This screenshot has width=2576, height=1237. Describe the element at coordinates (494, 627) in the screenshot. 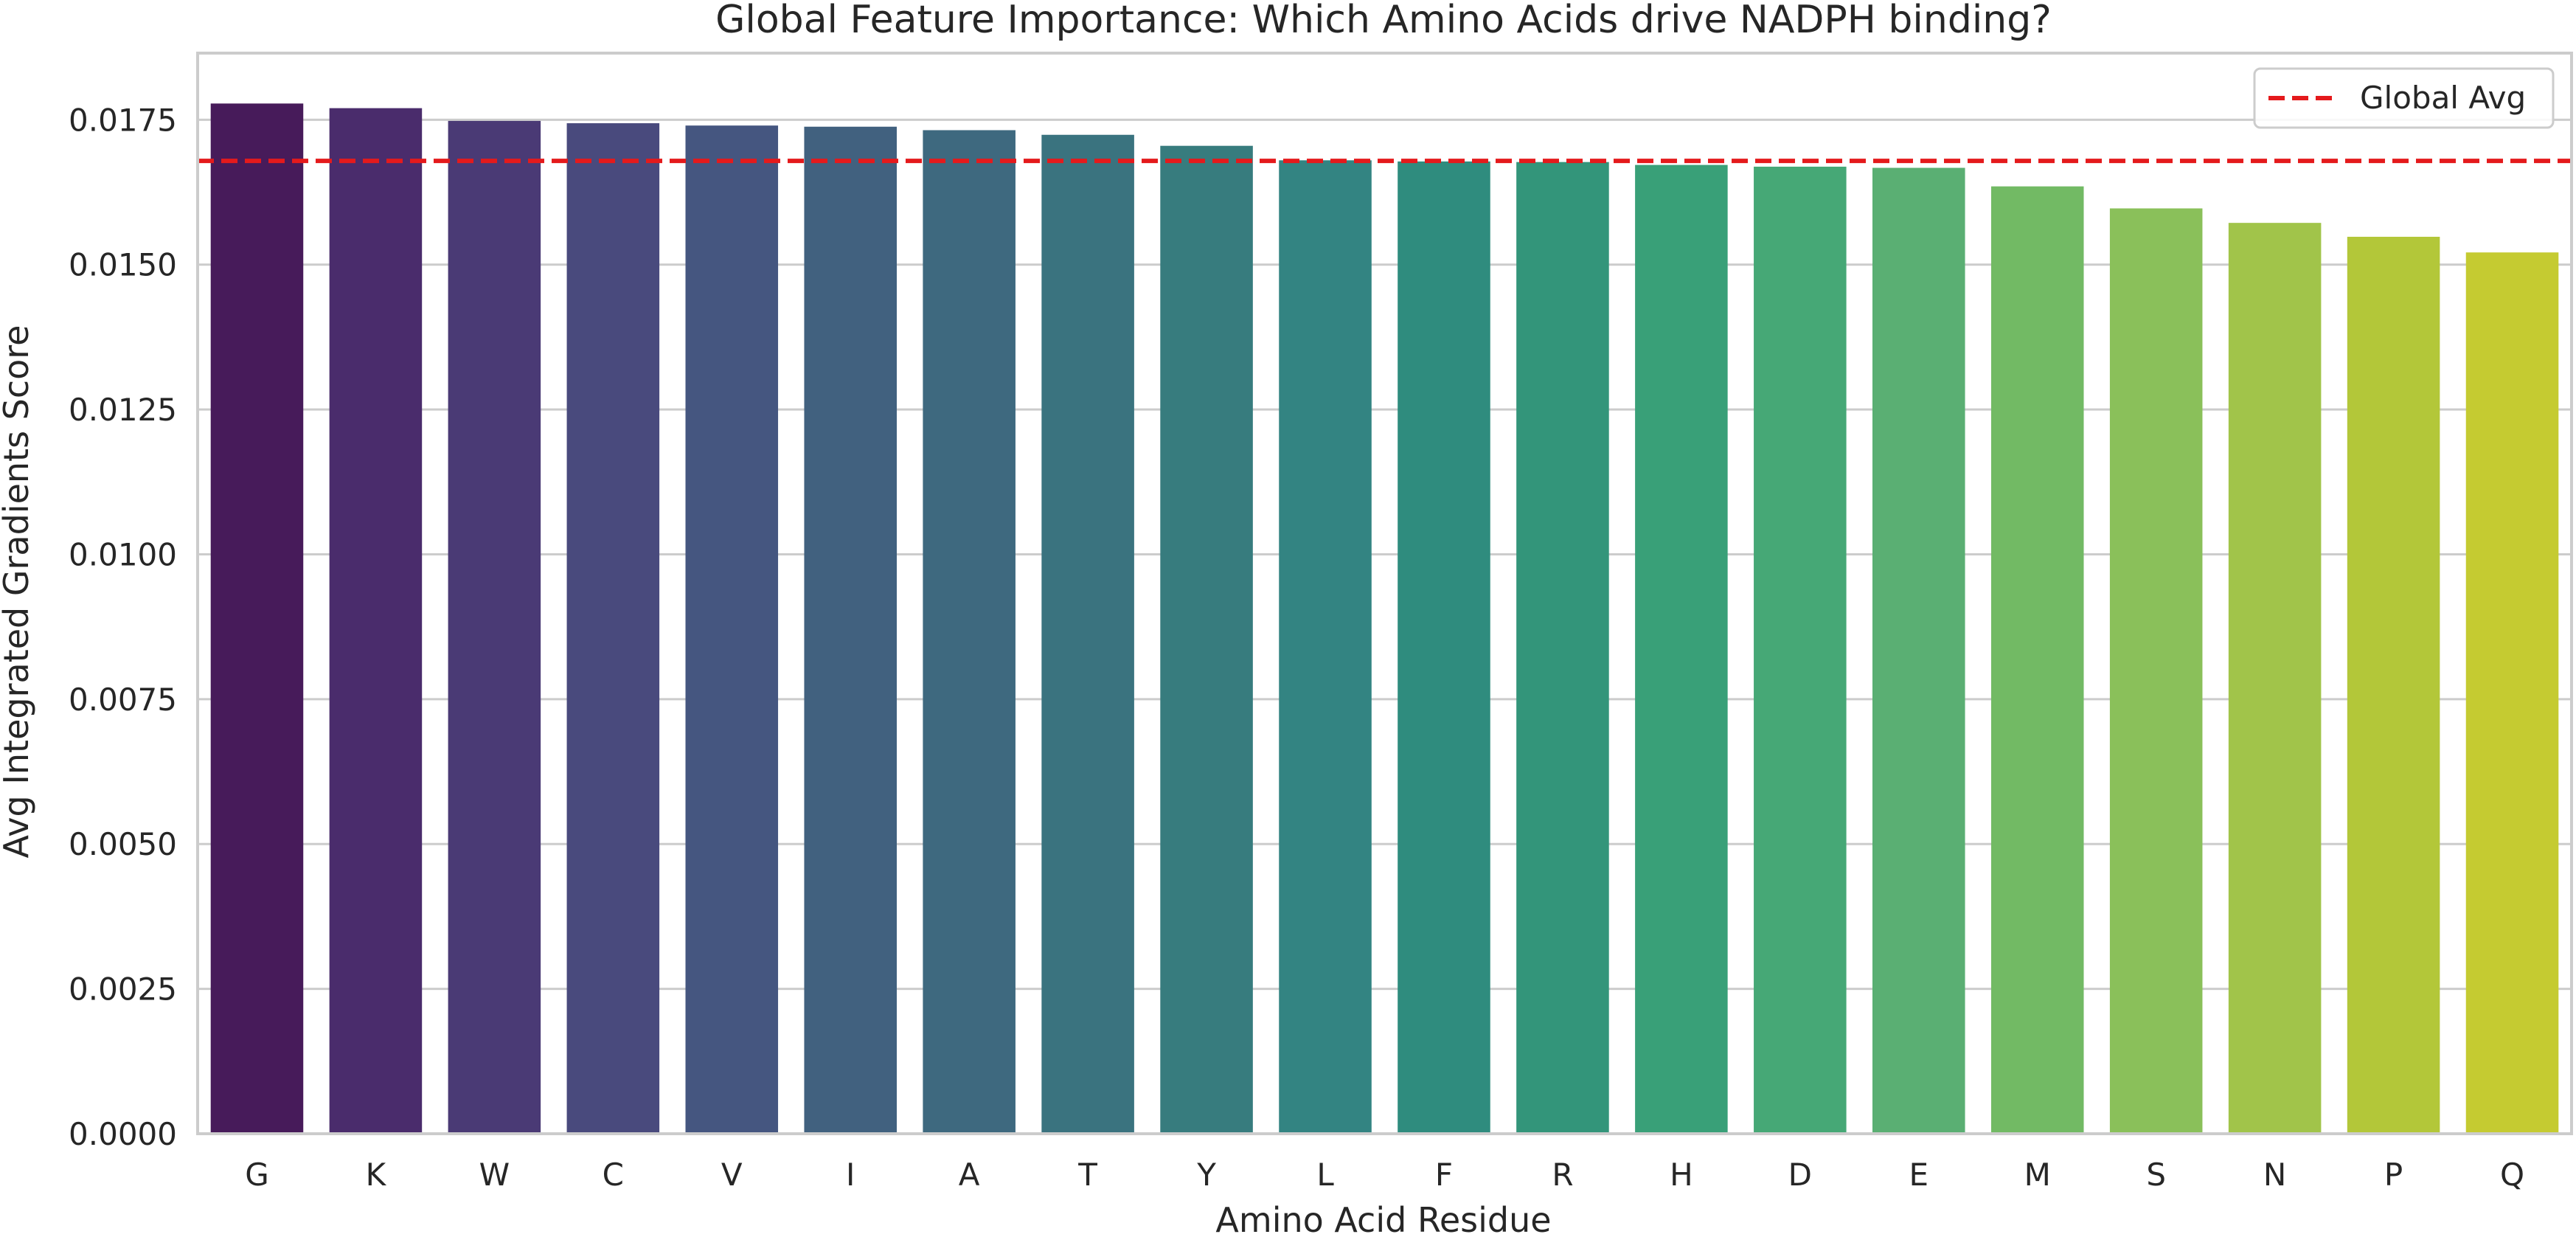

I see `bar-W` at that location.